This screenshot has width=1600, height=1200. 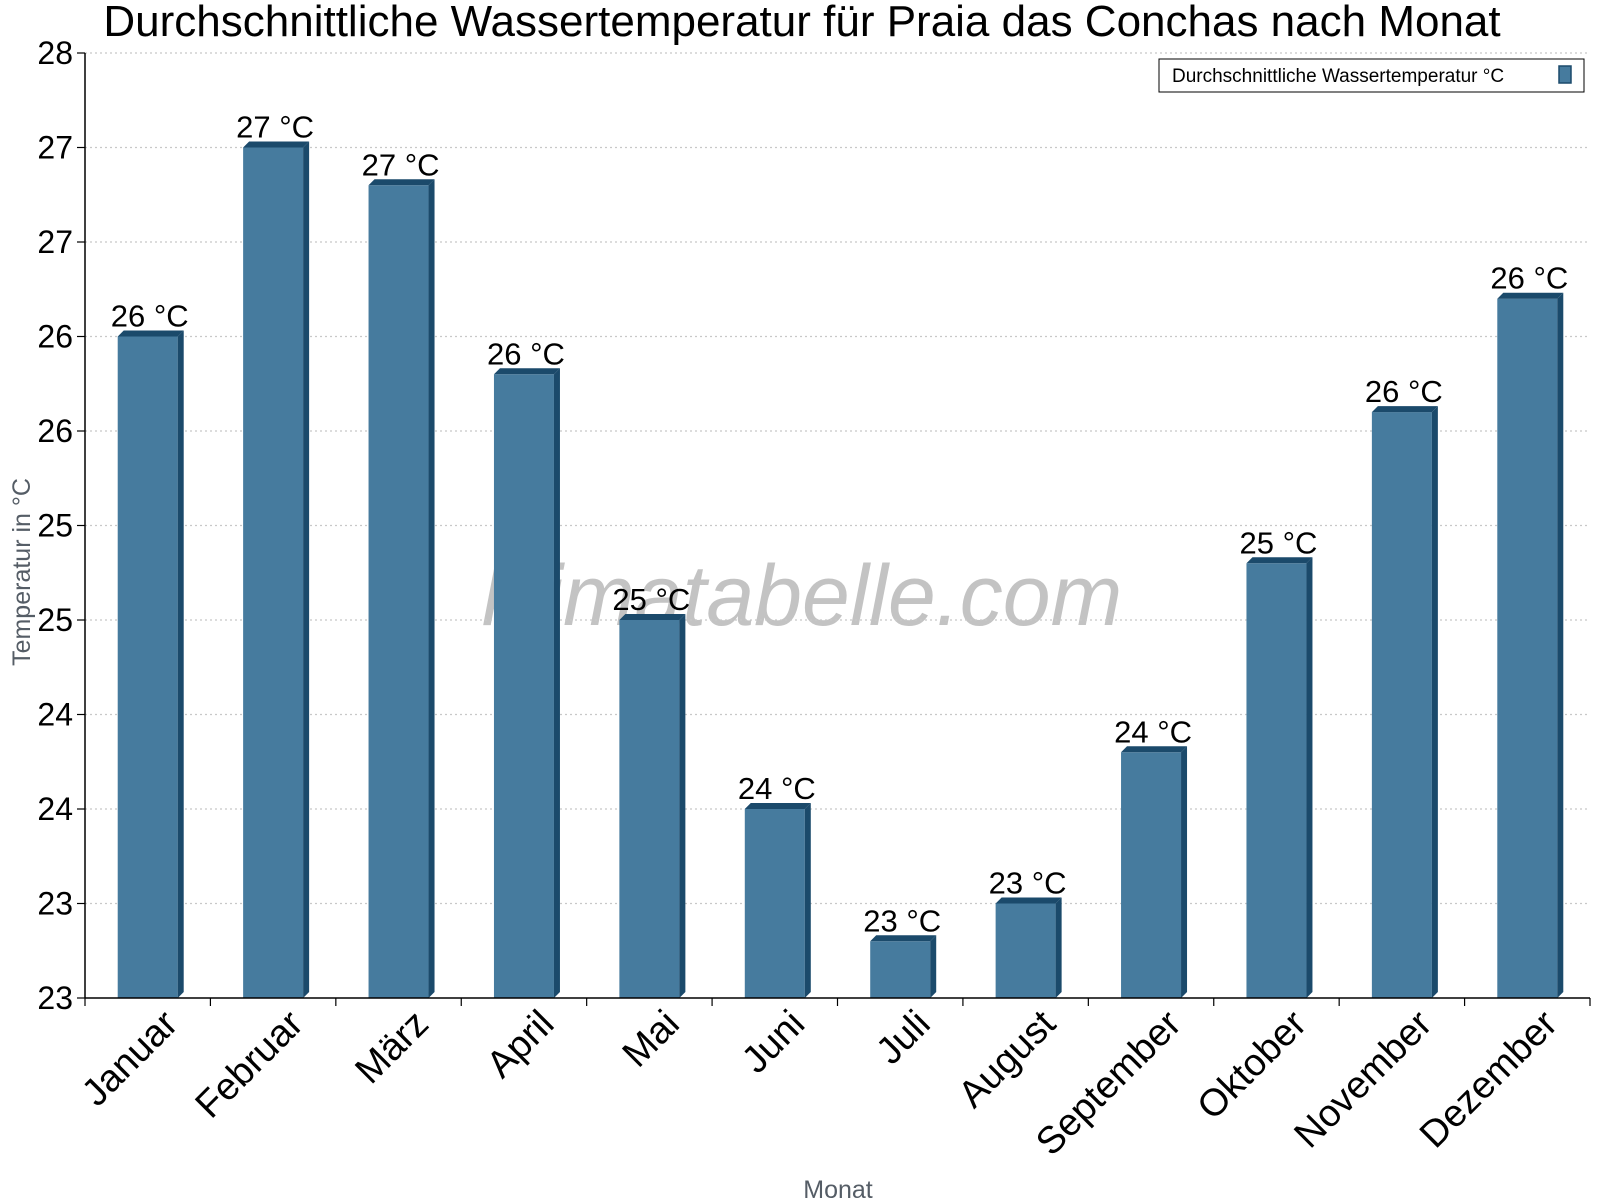 I want to click on x-tick-label: Juli, so click(x=904, y=1038).